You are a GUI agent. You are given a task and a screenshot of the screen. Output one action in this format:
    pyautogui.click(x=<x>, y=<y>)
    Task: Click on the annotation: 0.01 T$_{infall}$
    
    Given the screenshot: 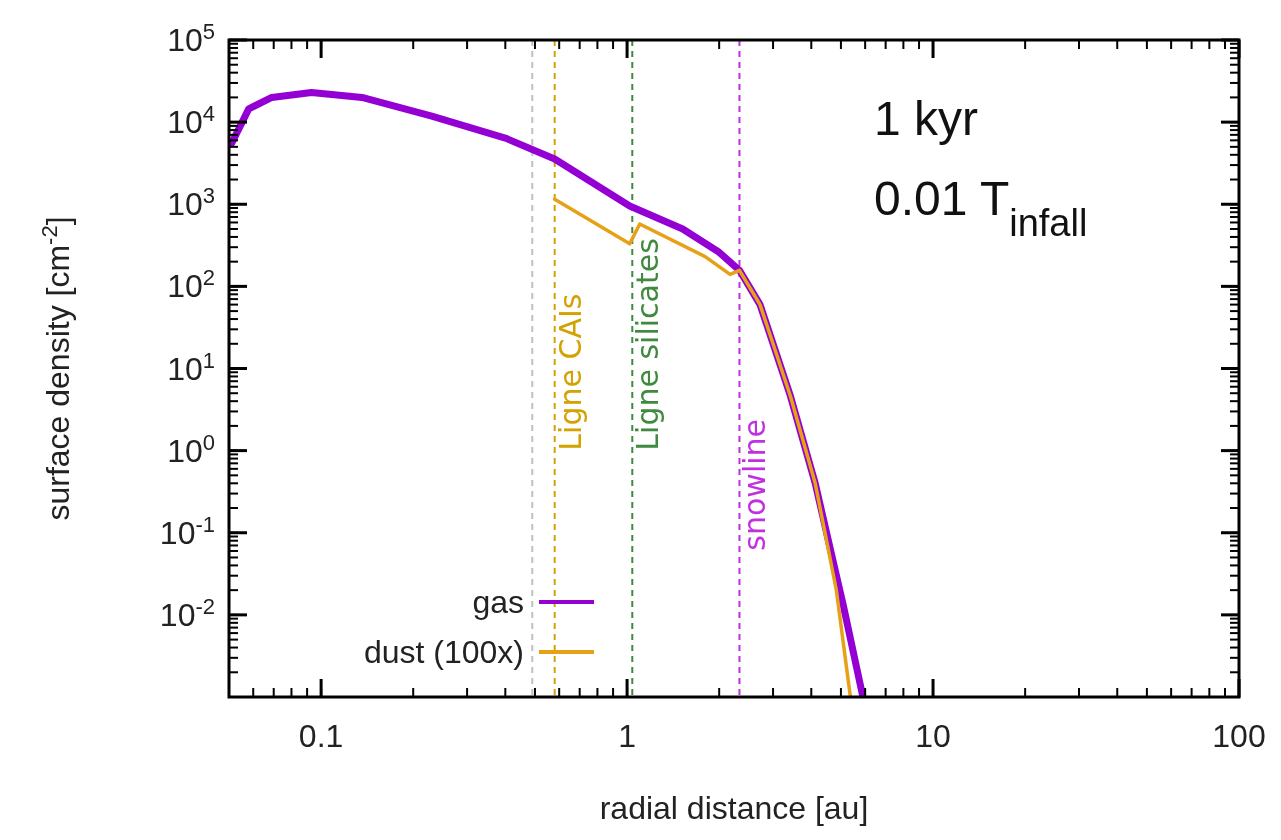 What is the action you would take?
    pyautogui.click(x=981, y=208)
    